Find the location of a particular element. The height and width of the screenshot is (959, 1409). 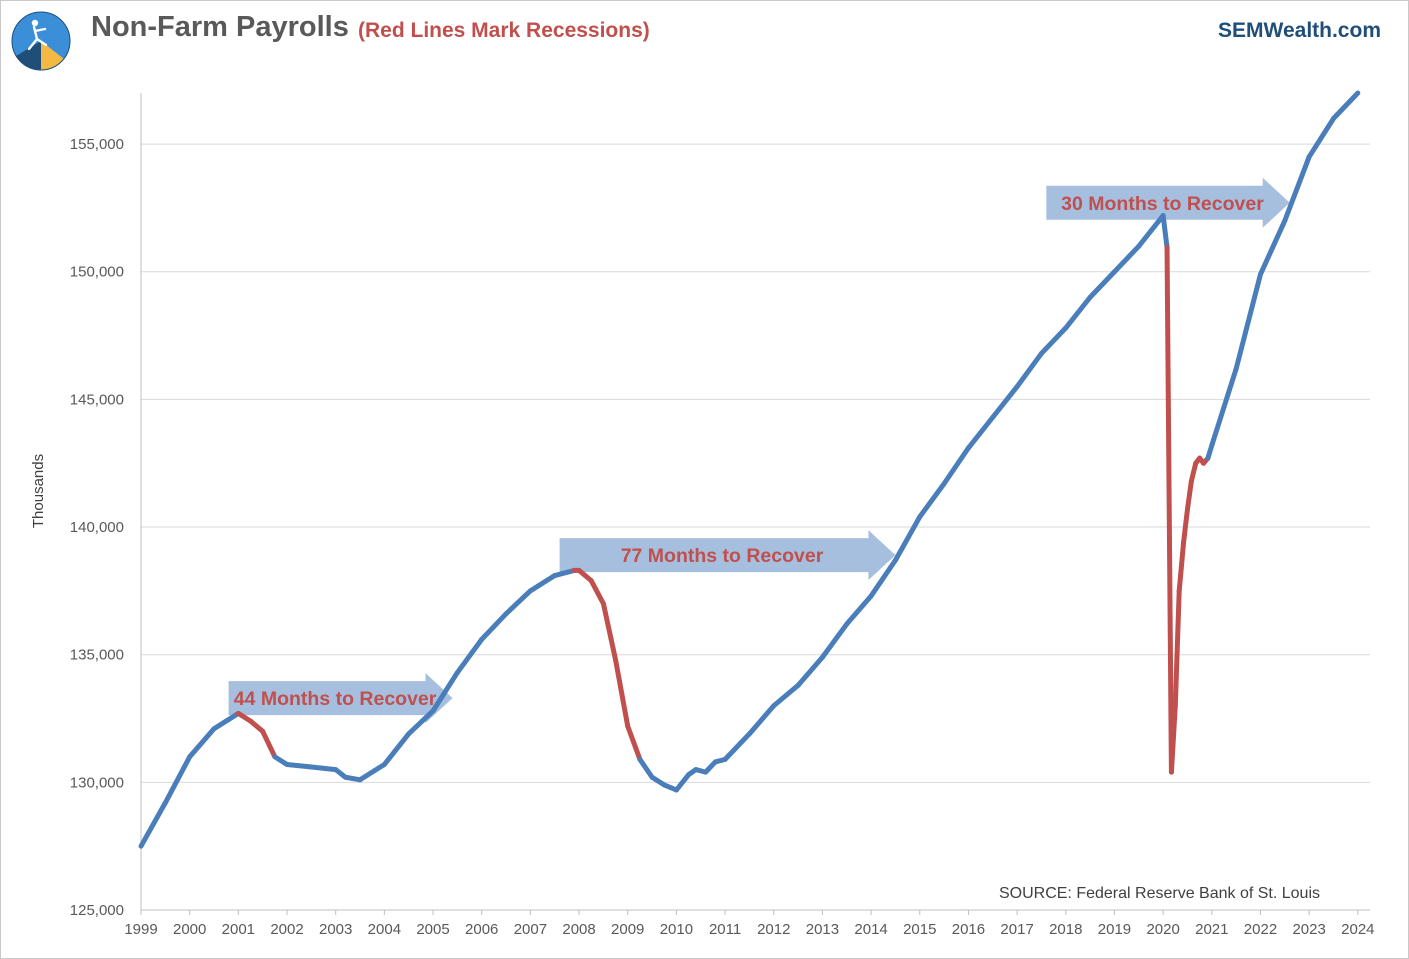

x-tick-label: 2024 is located at coordinates (1357, 929).